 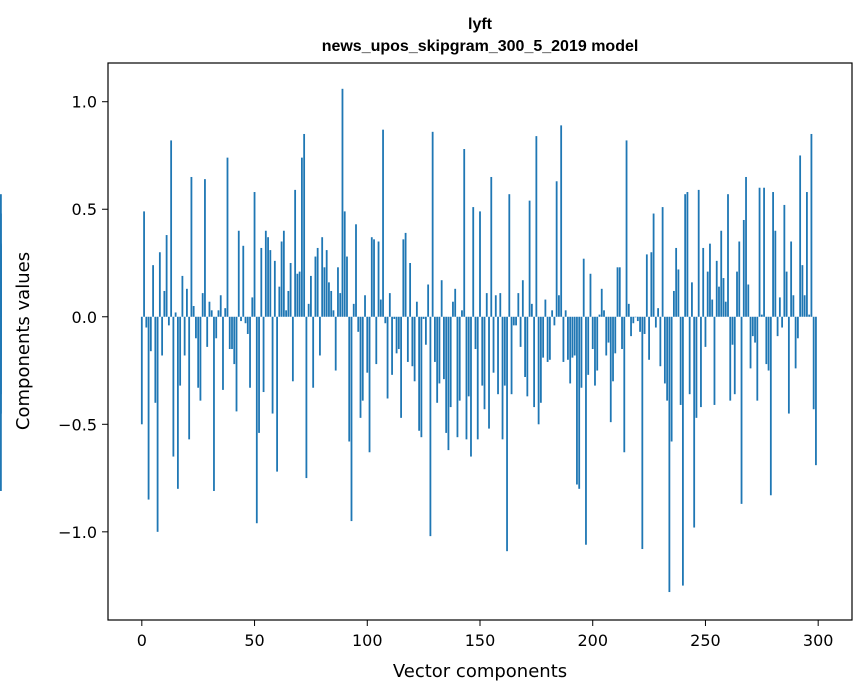 I want to click on chart-title: lyft, so click(x=480, y=24).